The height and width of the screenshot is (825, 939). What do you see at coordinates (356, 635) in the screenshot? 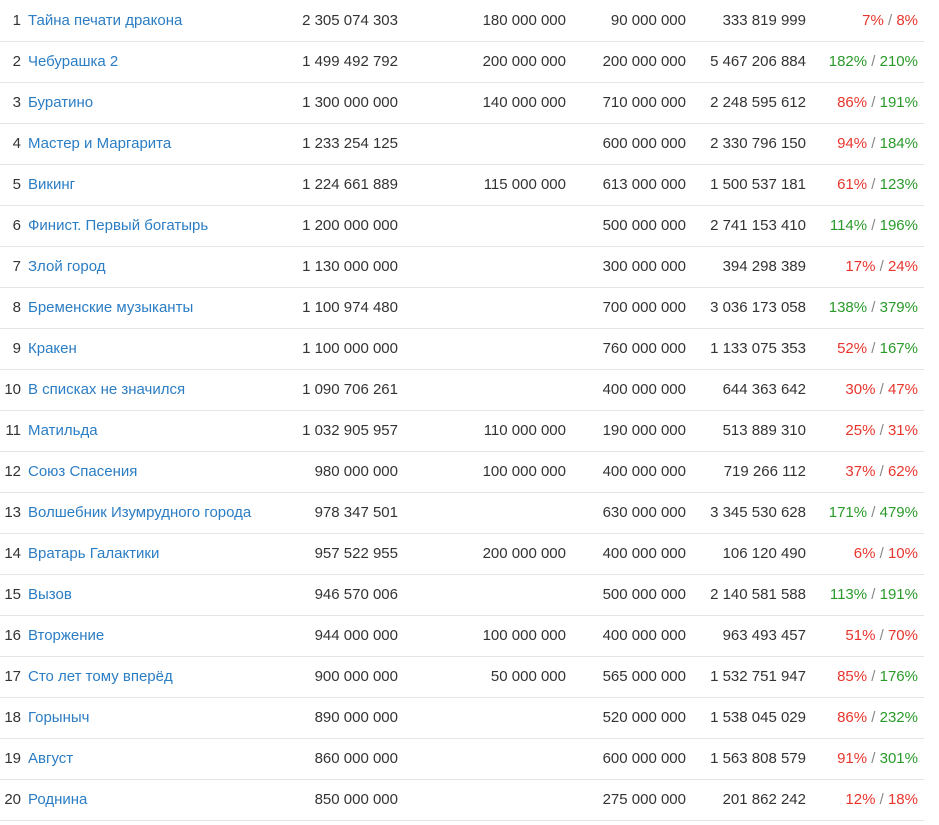
I see `total-cell: 944 000 000` at bounding box center [356, 635].